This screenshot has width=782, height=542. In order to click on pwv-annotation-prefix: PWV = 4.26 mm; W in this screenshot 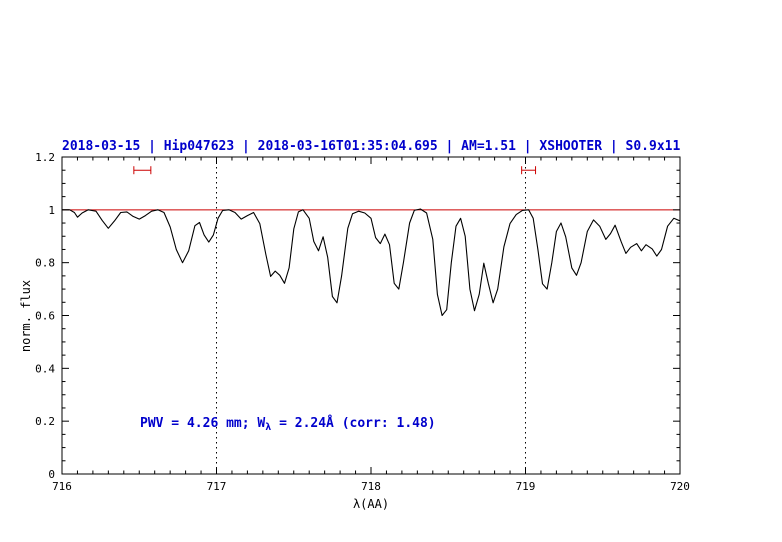, I will do `click(203, 423)`.